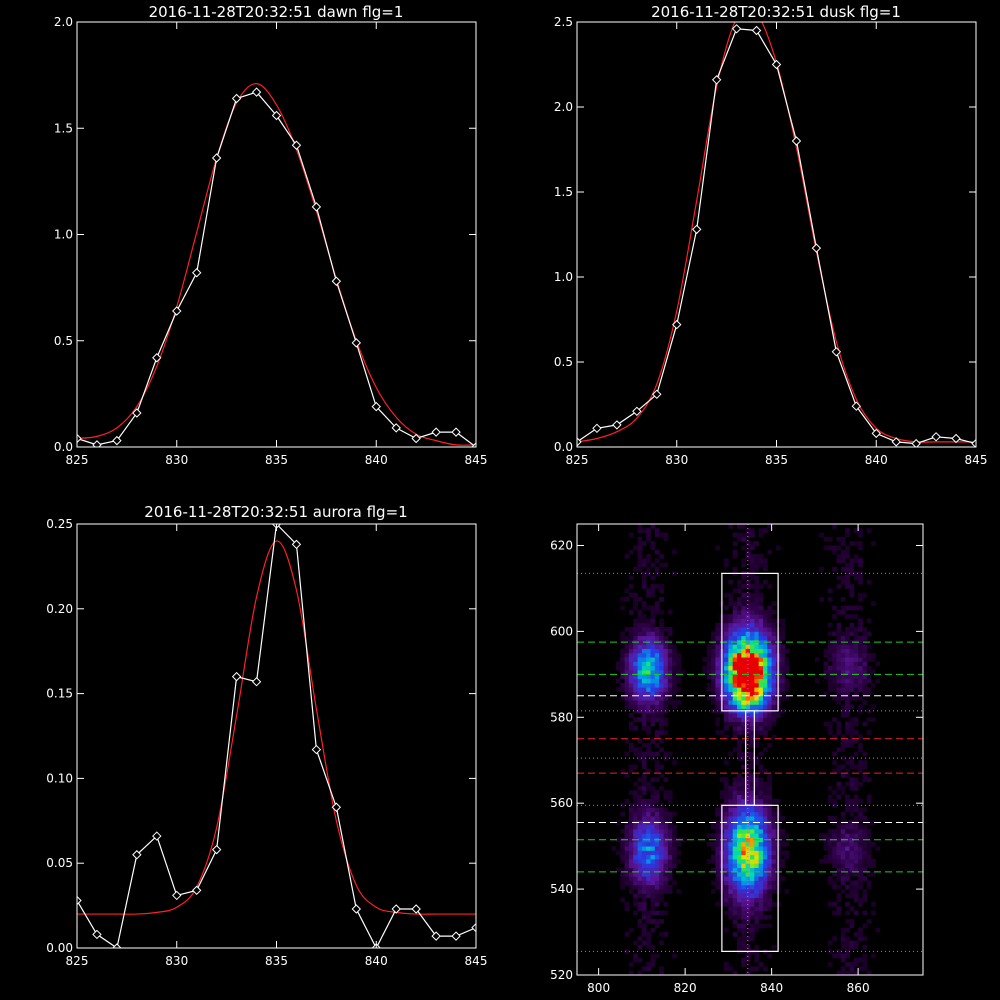 The width and height of the screenshot is (1000, 1000). I want to click on dusk-data-point, so click(736, 29).